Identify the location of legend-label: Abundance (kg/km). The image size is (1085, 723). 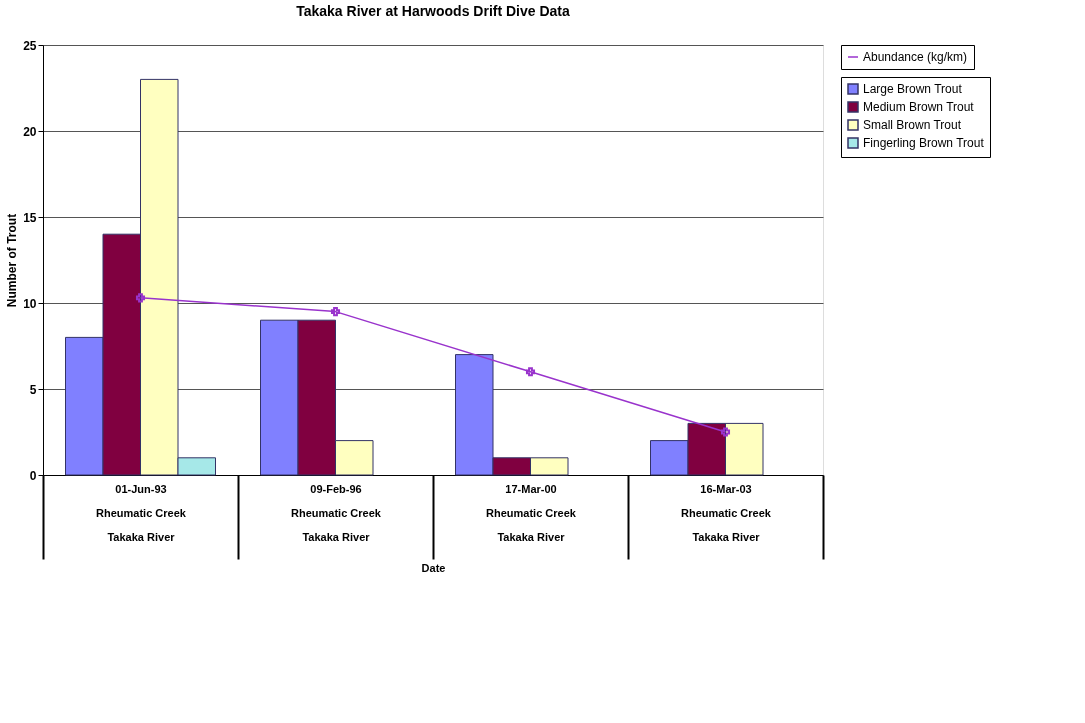
(915, 57).